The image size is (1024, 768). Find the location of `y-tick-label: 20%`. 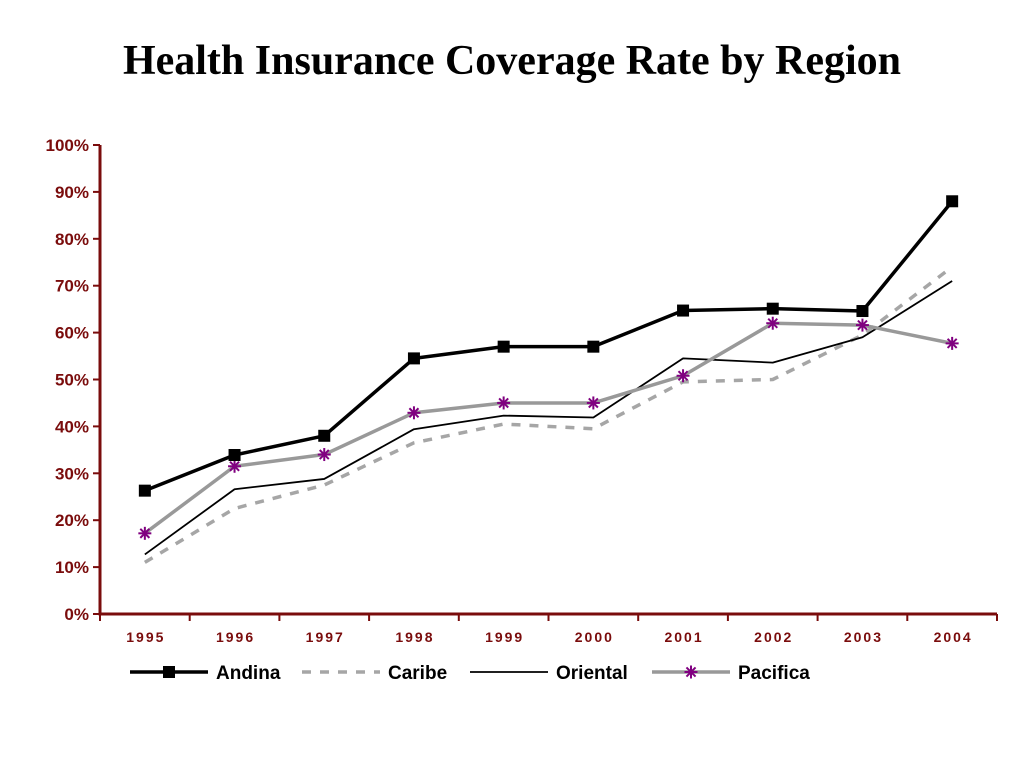

y-tick-label: 20% is located at coordinates (72, 520).